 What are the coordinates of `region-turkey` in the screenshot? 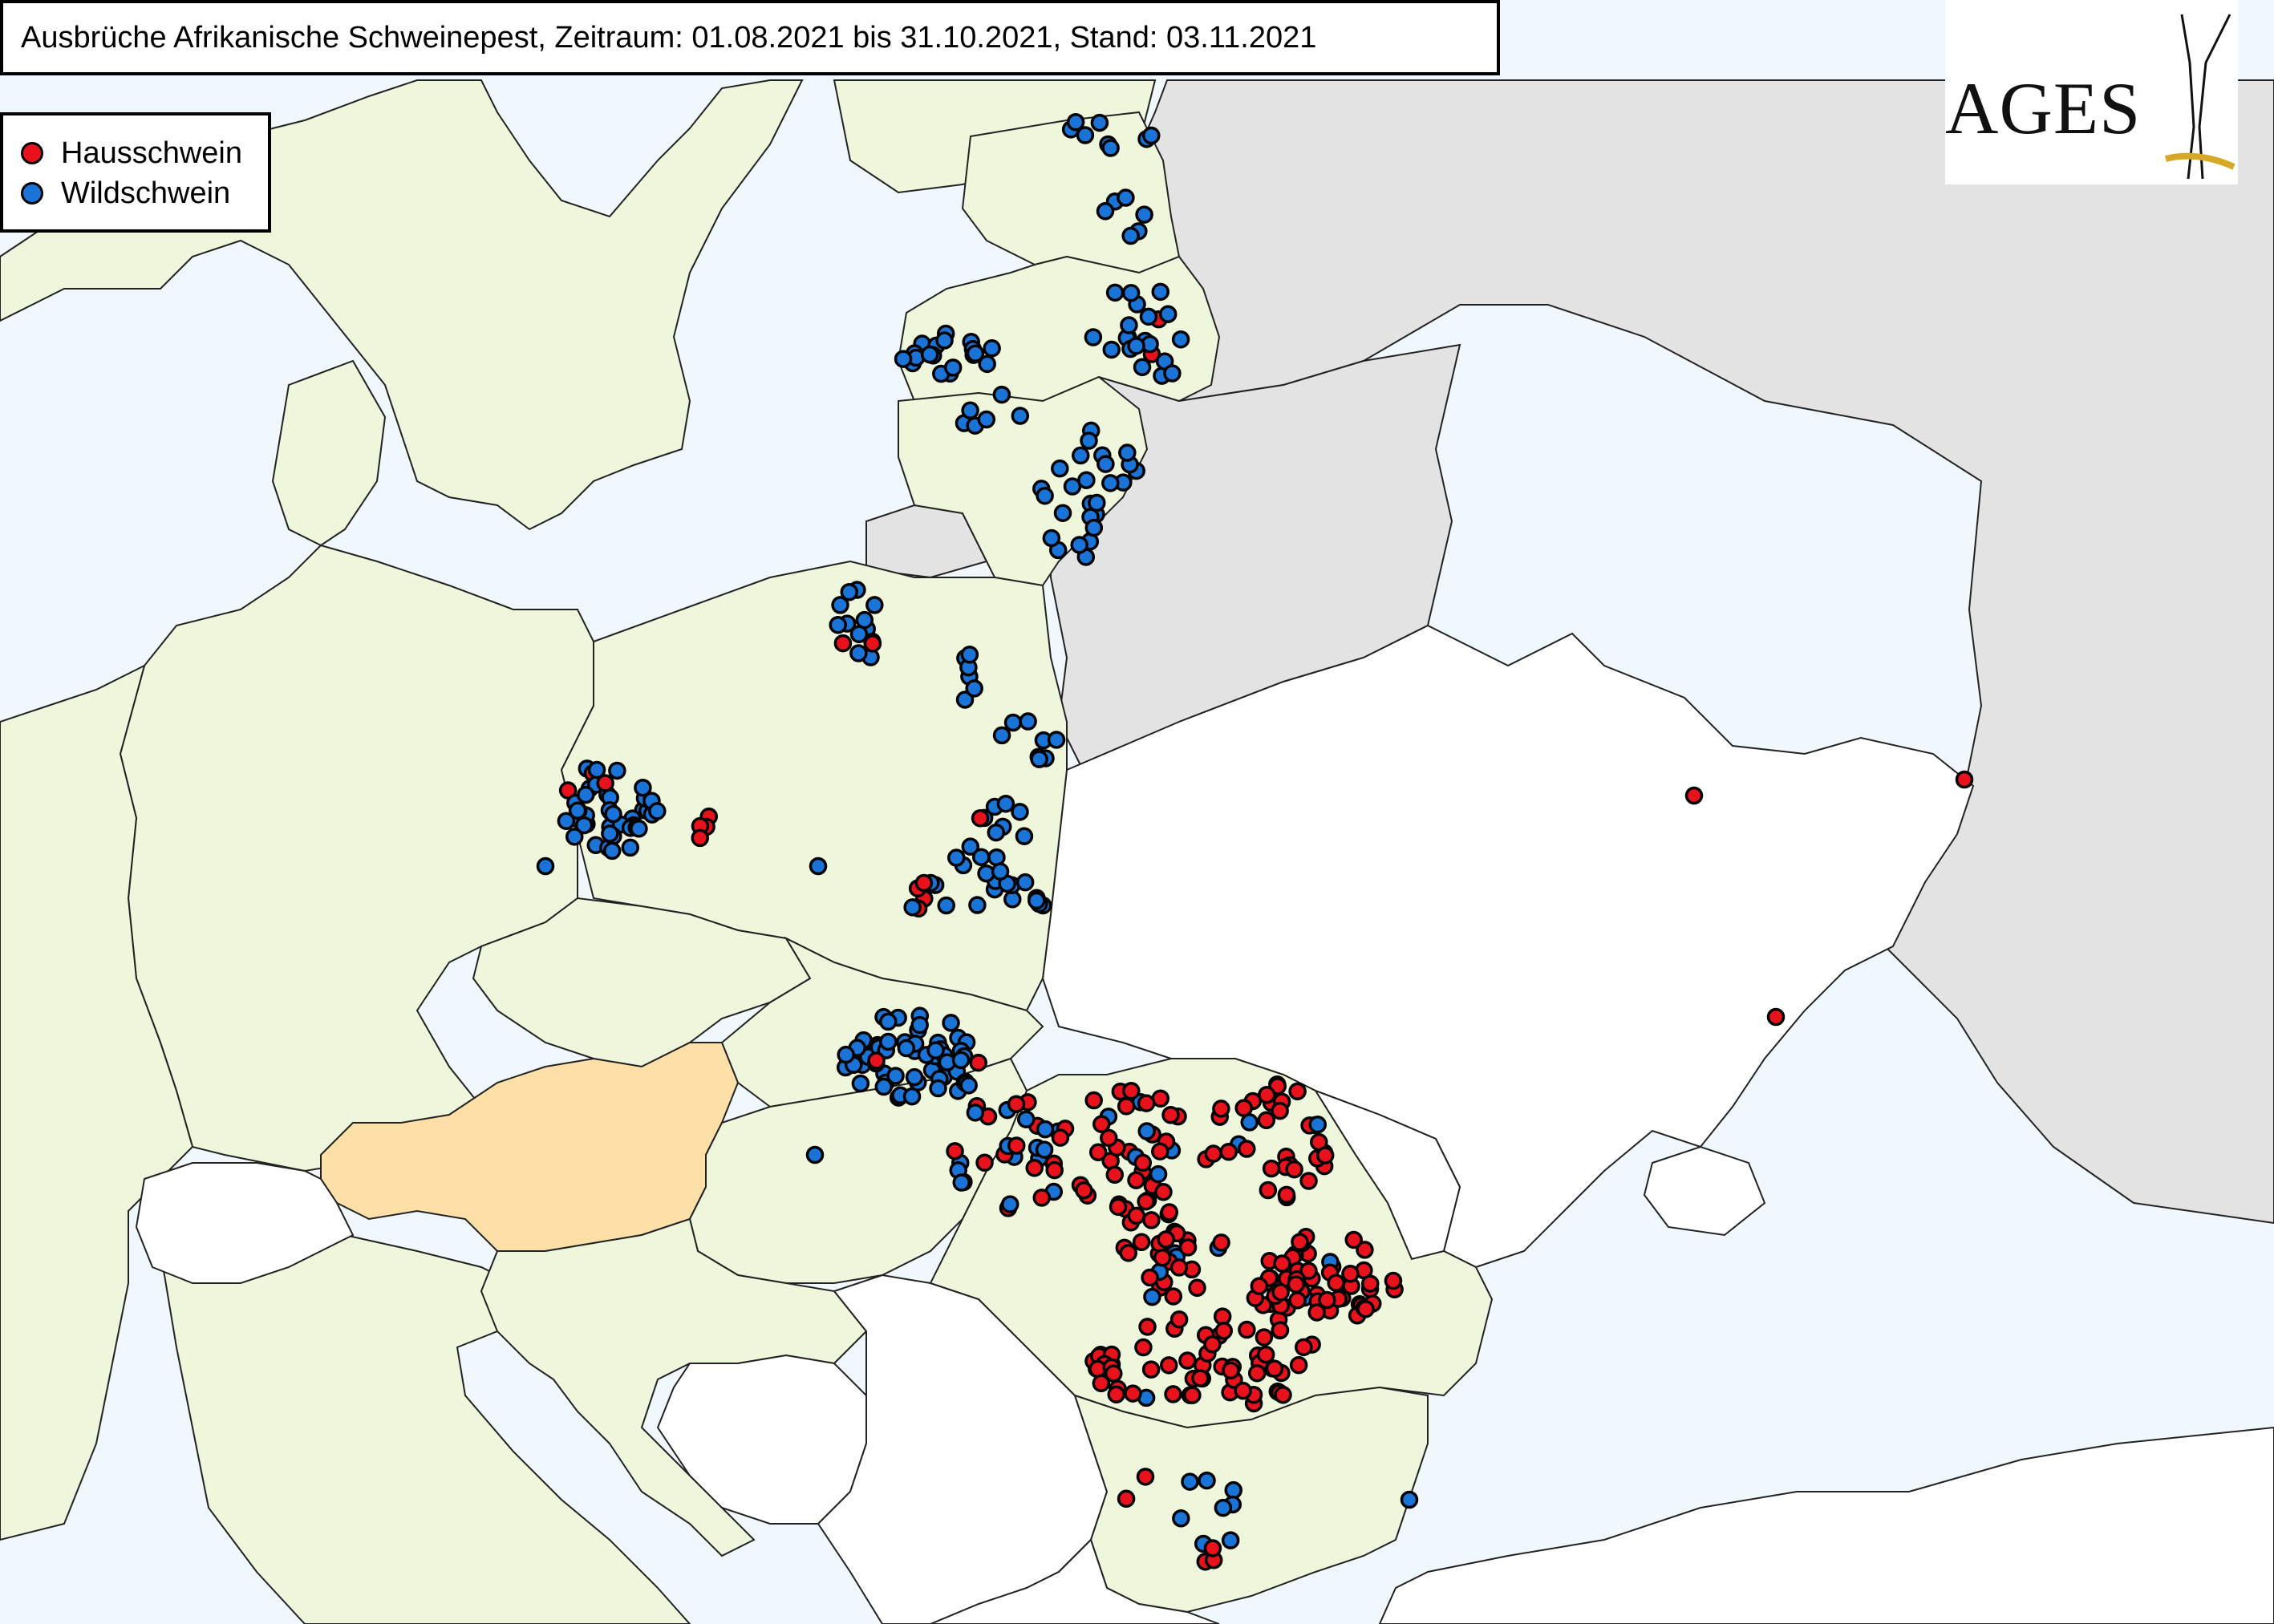 It's located at (1826, 1525).